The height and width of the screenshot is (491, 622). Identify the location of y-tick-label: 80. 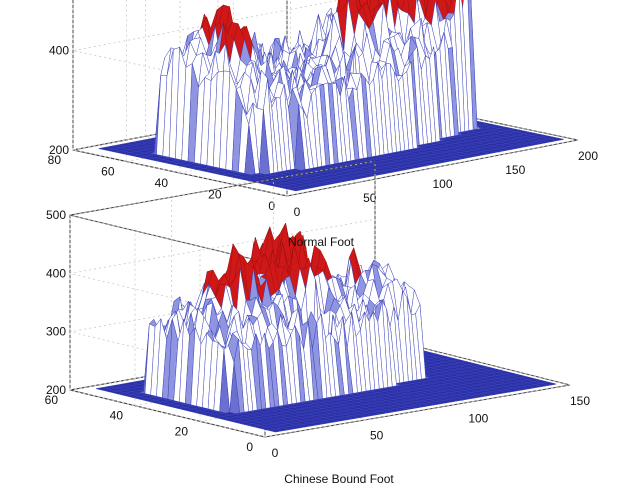
(55, 160).